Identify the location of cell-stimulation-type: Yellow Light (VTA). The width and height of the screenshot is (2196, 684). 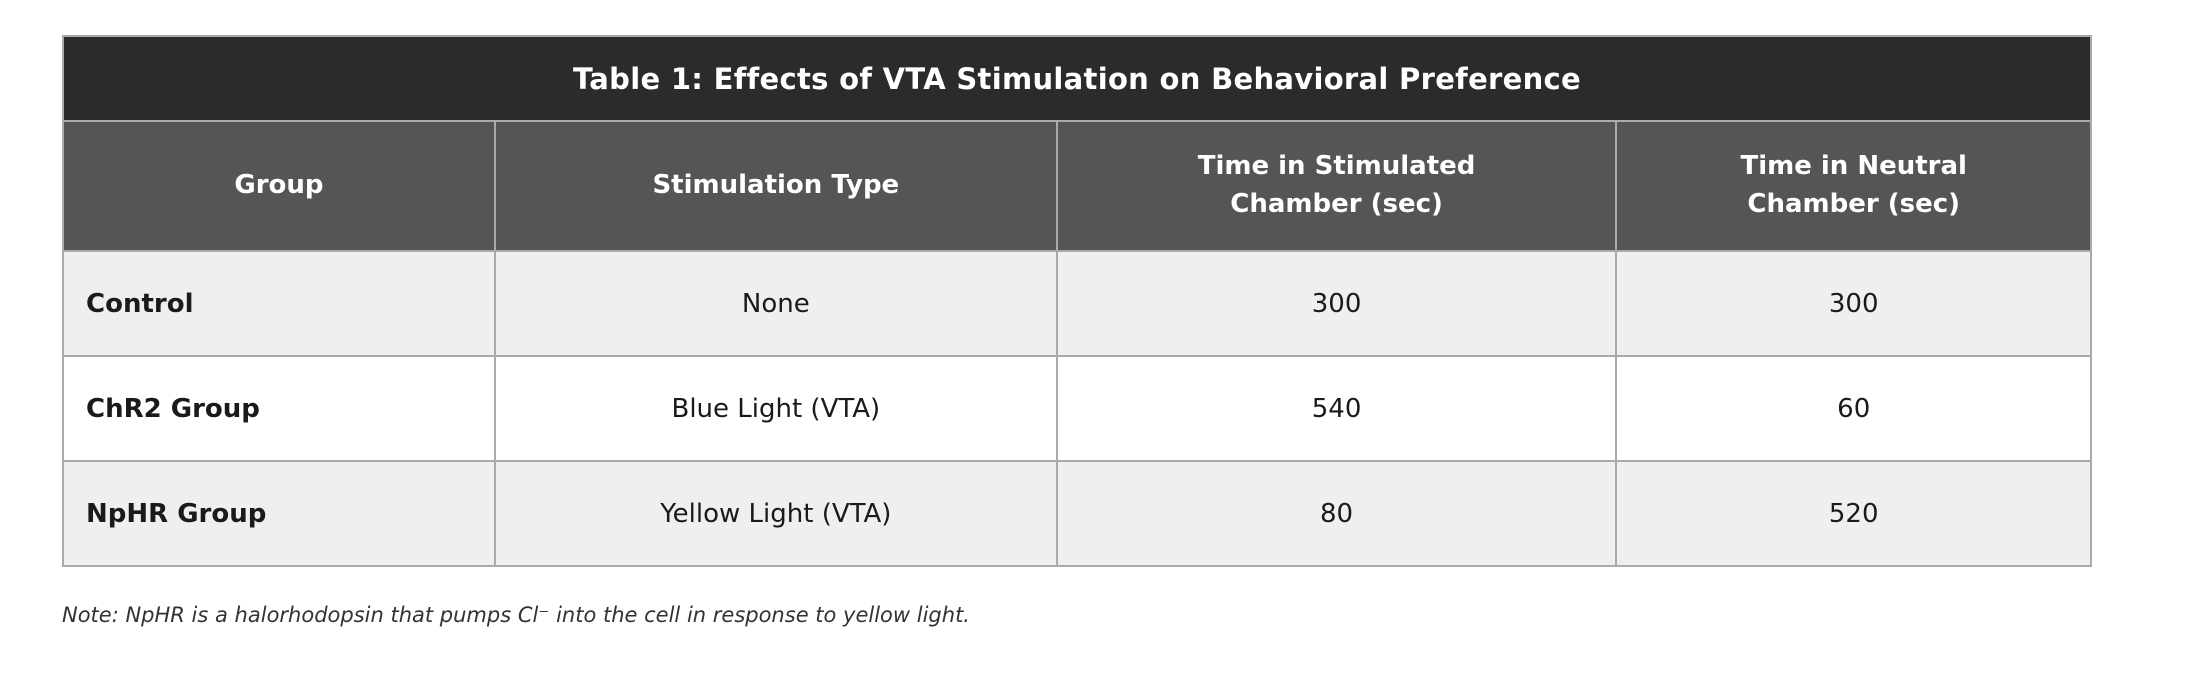
(775, 513).